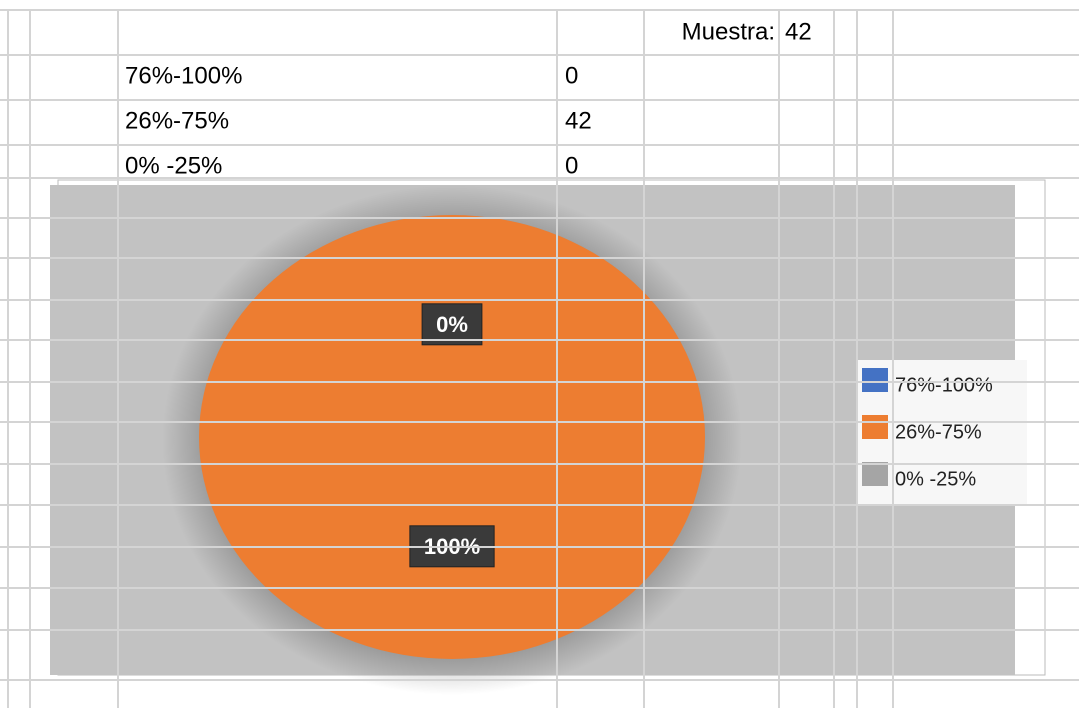 The width and height of the screenshot is (1079, 708). I want to click on table: Muestra: 42 76%-100% 0 26%-75% 42 0% -25% 0, so click(468, 98).